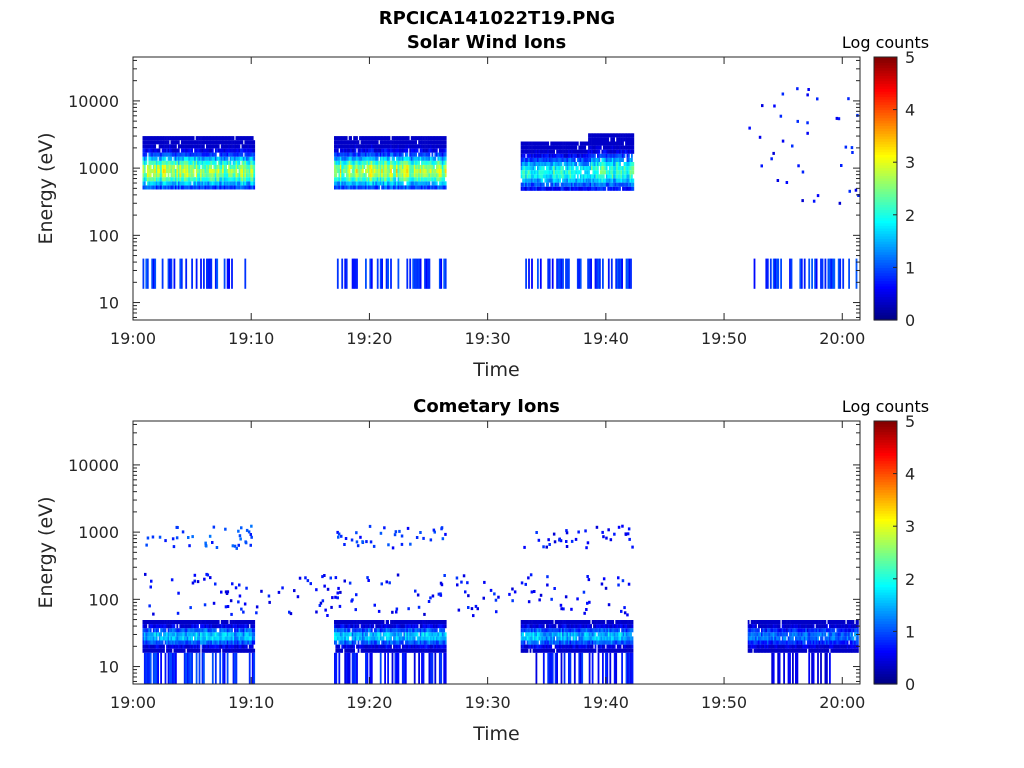  What do you see at coordinates (910, 110) in the screenshot?
I see `colorbar-tick-label: 4` at bounding box center [910, 110].